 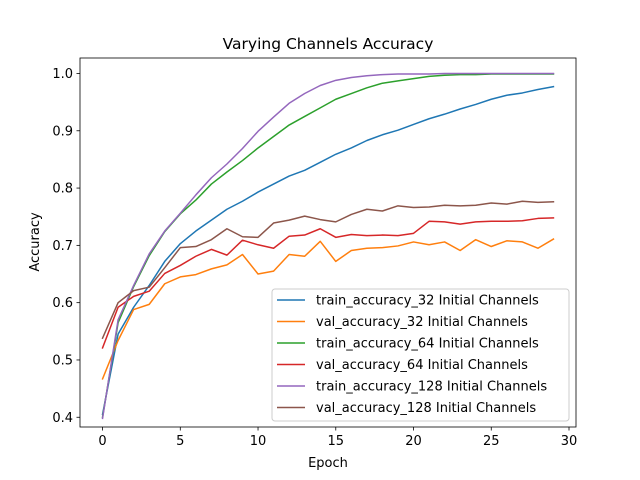 What do you see at coordinates (258, 441) in the screenshot?
I see `x-tick-label: 10` at bounding box center [258, 441].